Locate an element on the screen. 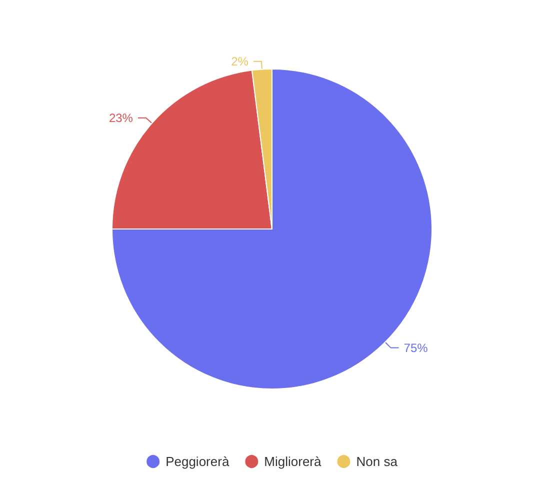 This screenshot has height=493, width=542. legend-label: Peggiorerà is located at coordinates (198, 461).